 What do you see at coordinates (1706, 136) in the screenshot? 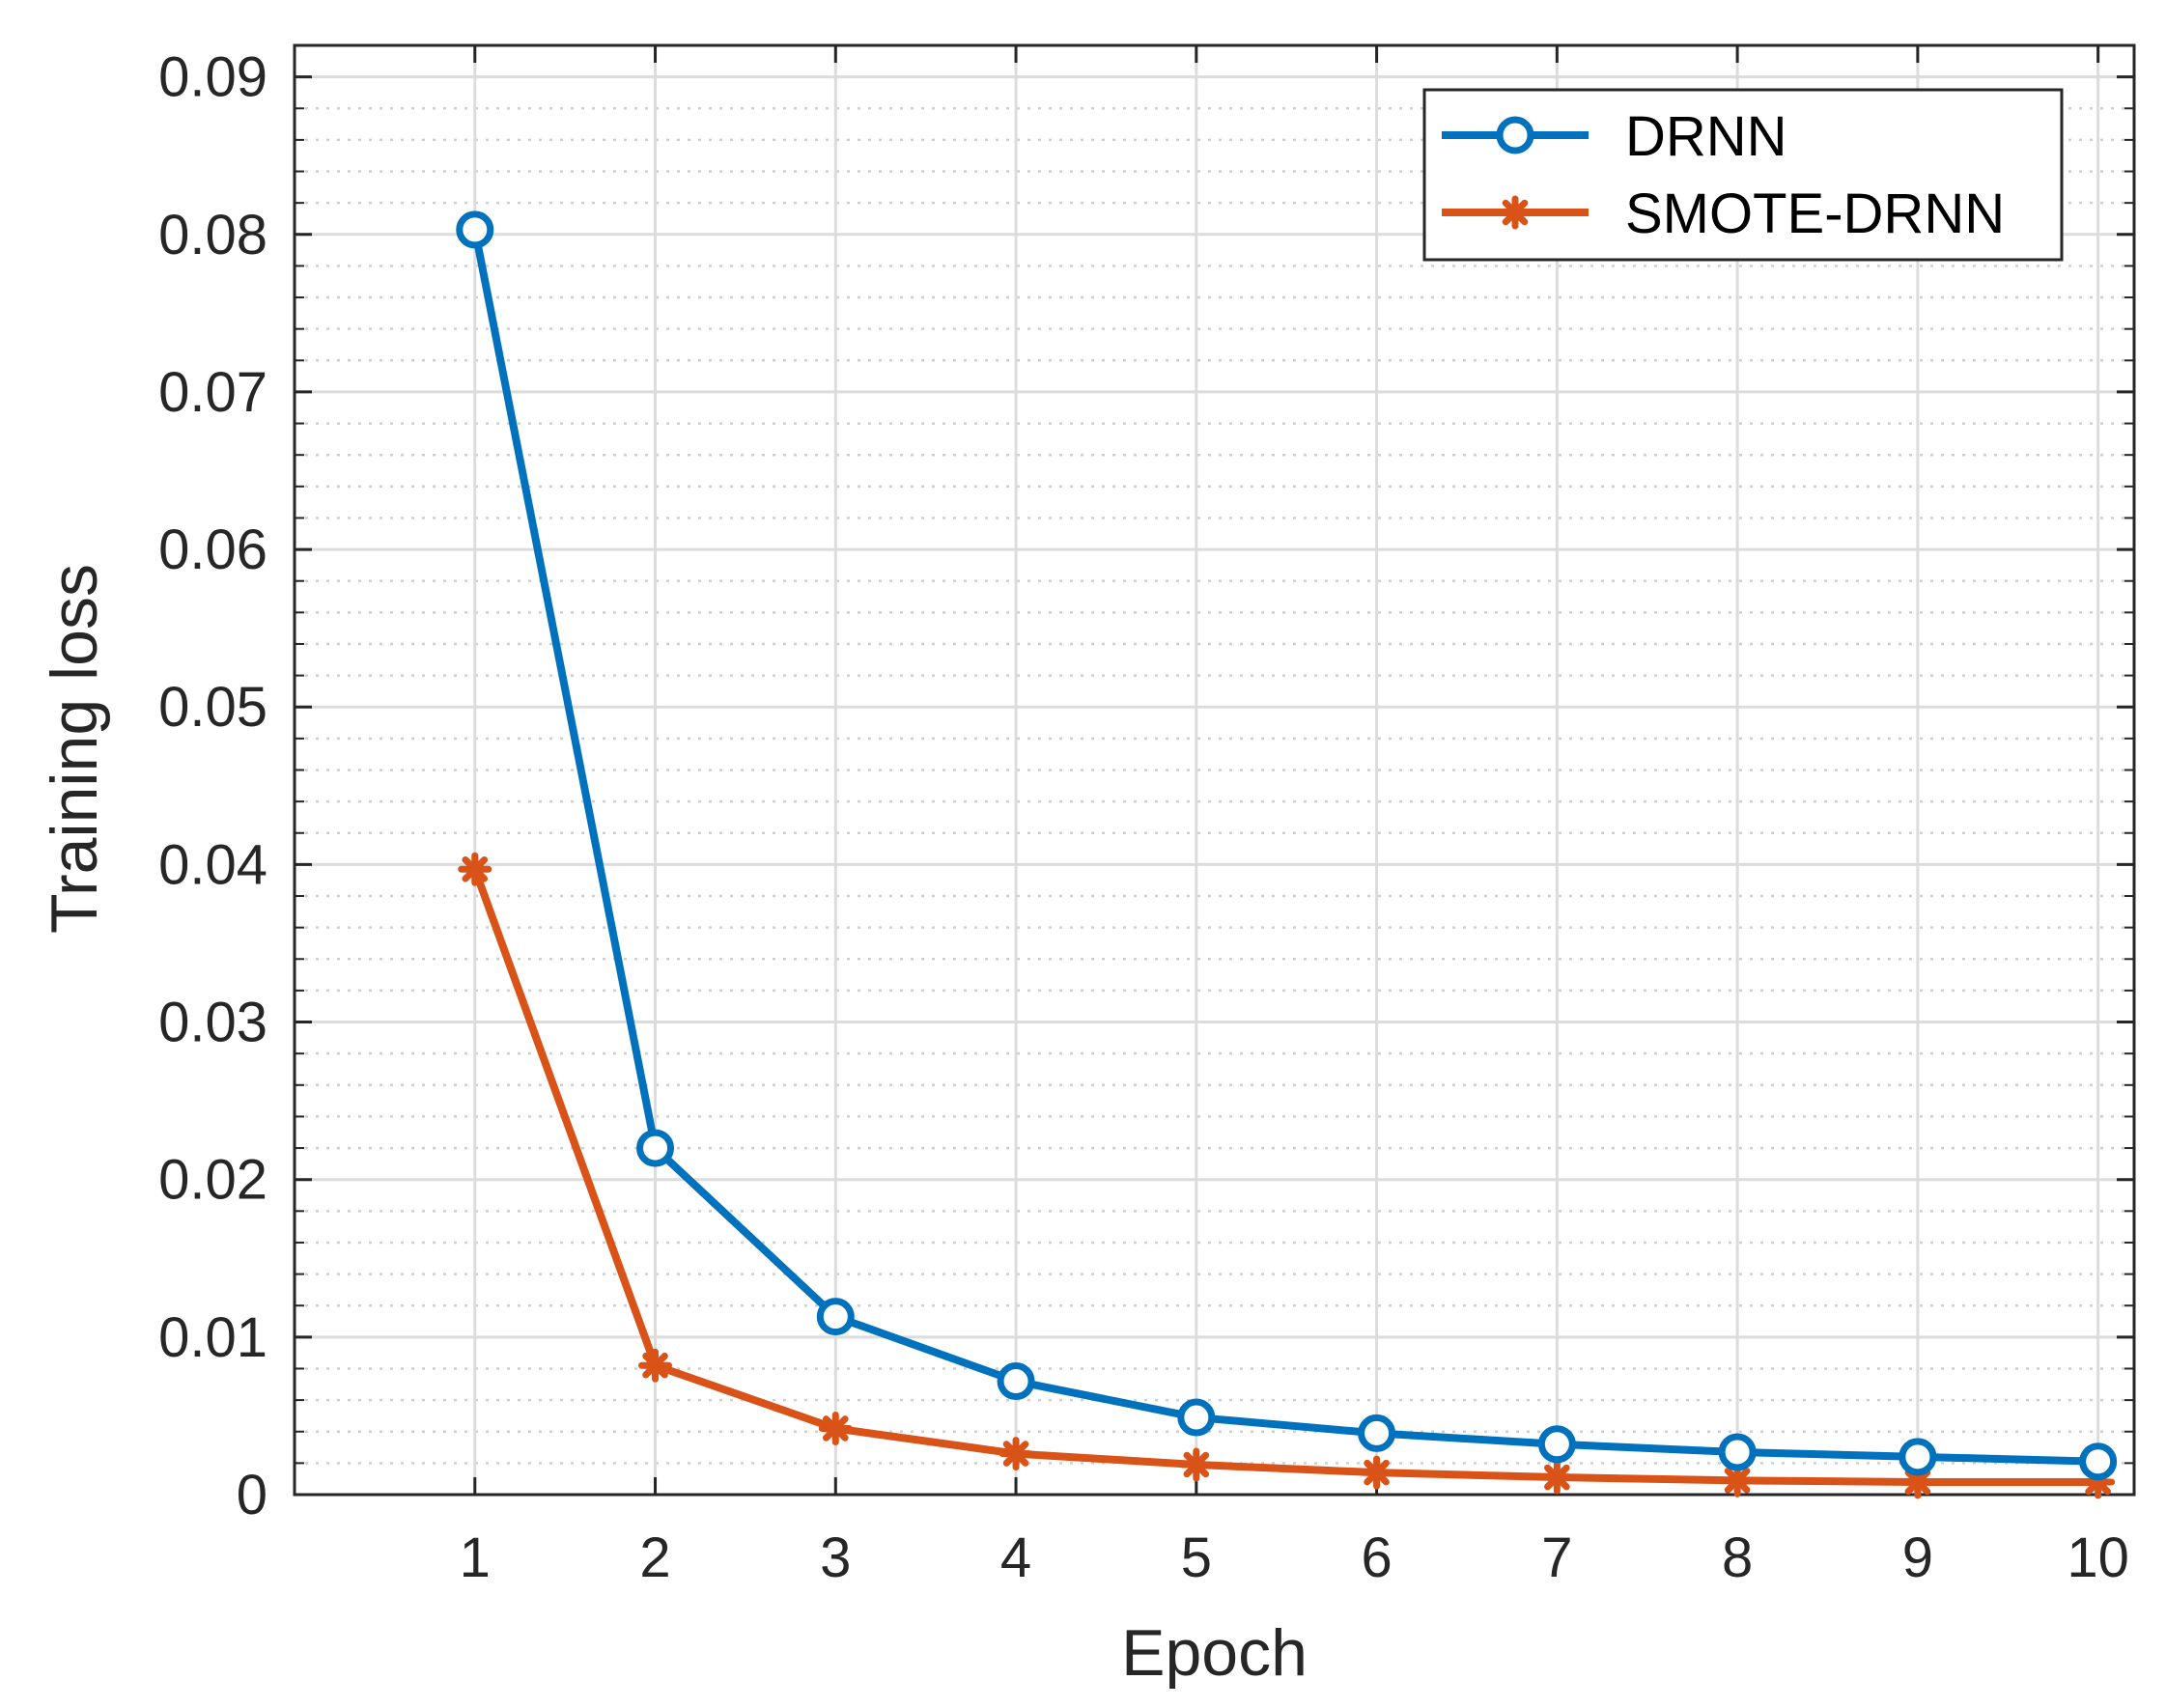
I see `legend-label: DRNN` at bounding box center [1706, 136].